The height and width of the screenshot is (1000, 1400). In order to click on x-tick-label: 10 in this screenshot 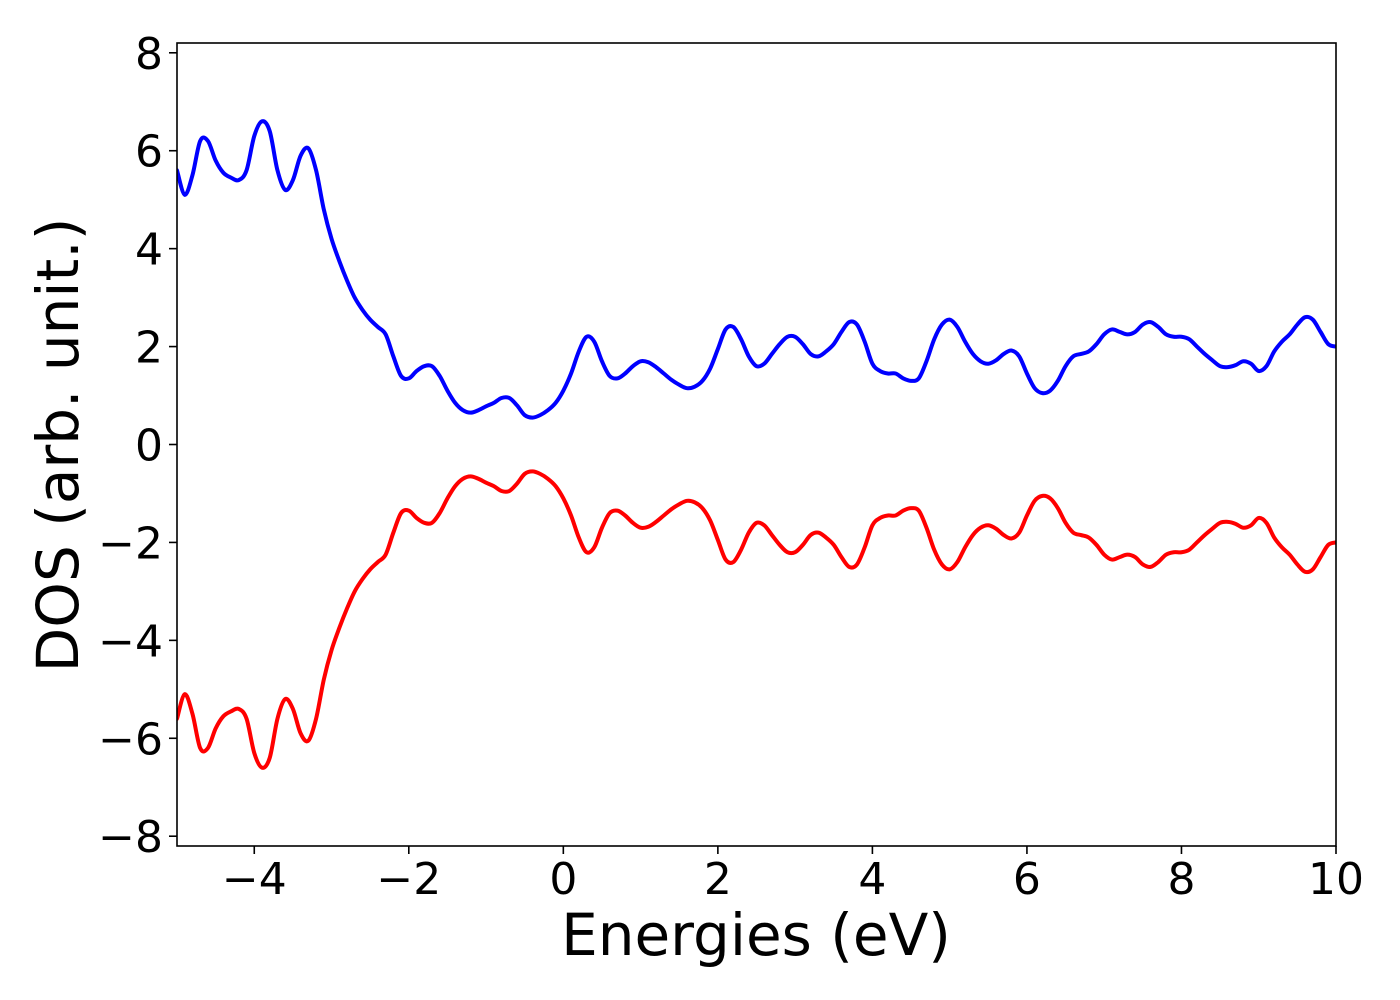, I will do `click(1336, 879)`.